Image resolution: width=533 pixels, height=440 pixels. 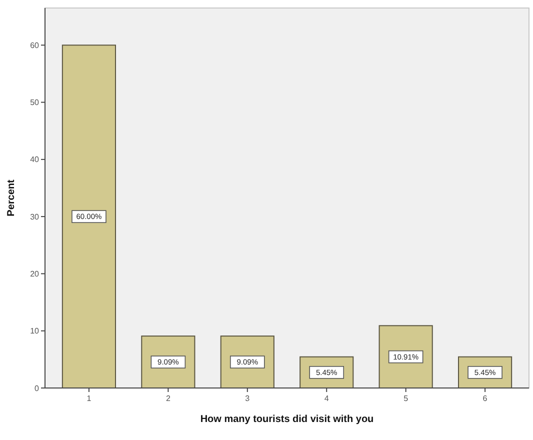 What do you see at coordinates (35, 217) in the screenshot?
I see `y-tick-label: 30` at bounding box center [35, 217].